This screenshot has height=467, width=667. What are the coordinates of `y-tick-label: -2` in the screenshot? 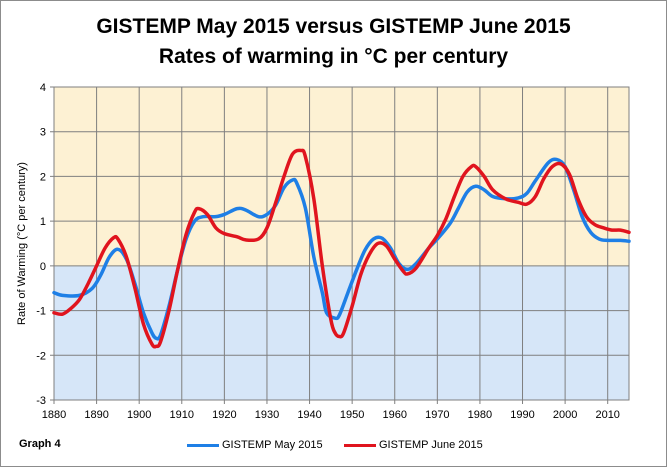 It's located at (41, 356).